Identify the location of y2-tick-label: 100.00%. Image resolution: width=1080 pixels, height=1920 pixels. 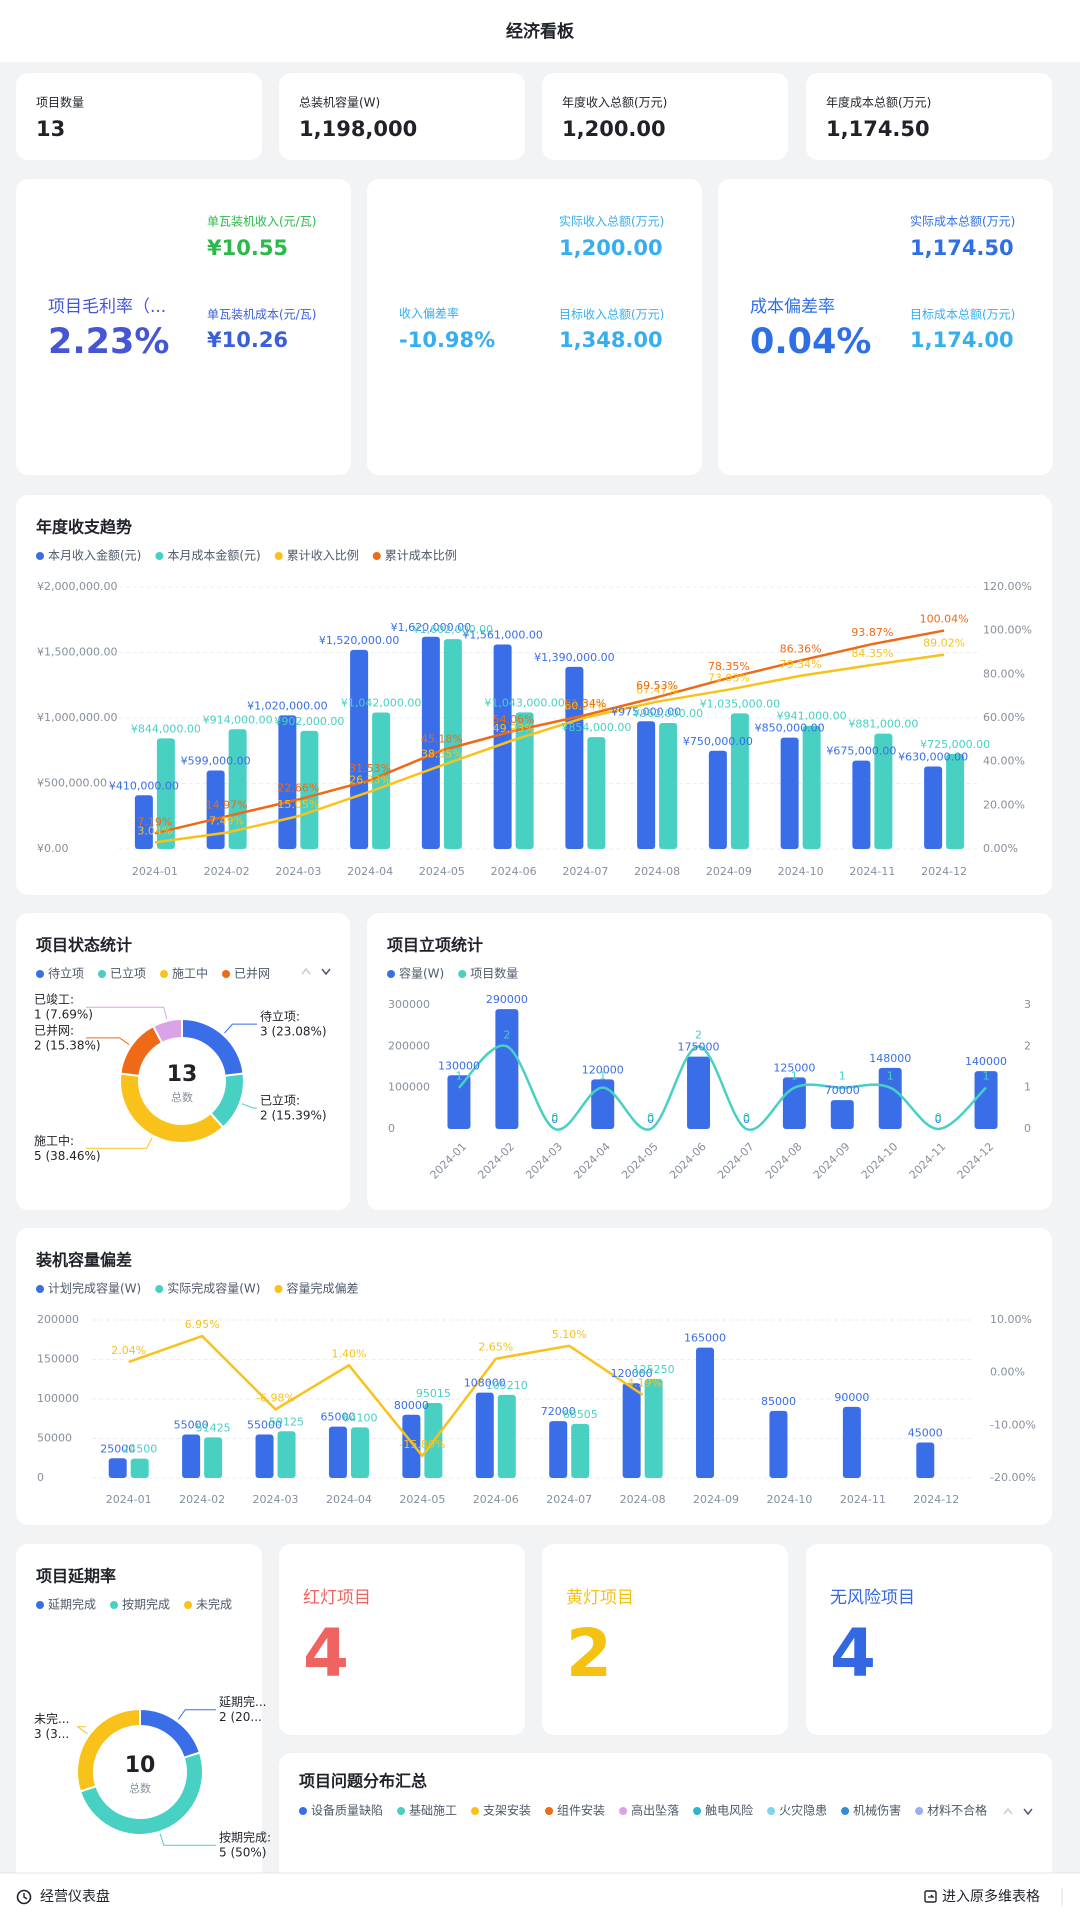
(1007, 630).